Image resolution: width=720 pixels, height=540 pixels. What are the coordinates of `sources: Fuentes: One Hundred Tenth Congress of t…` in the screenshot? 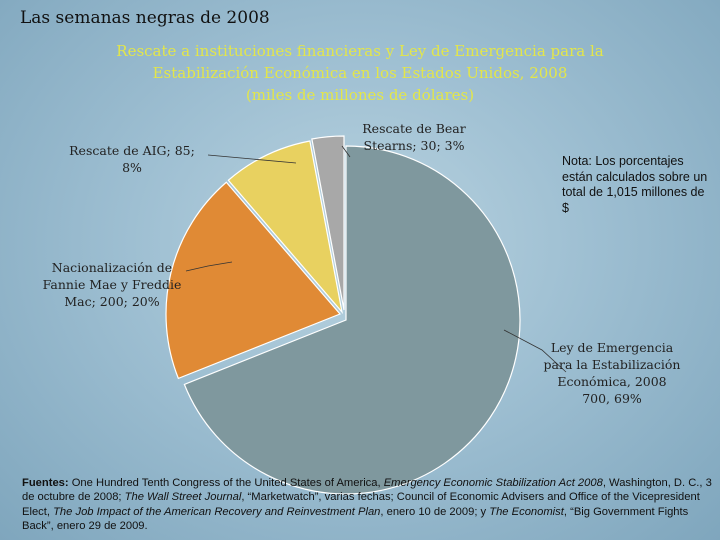 It's located at (367, 505).